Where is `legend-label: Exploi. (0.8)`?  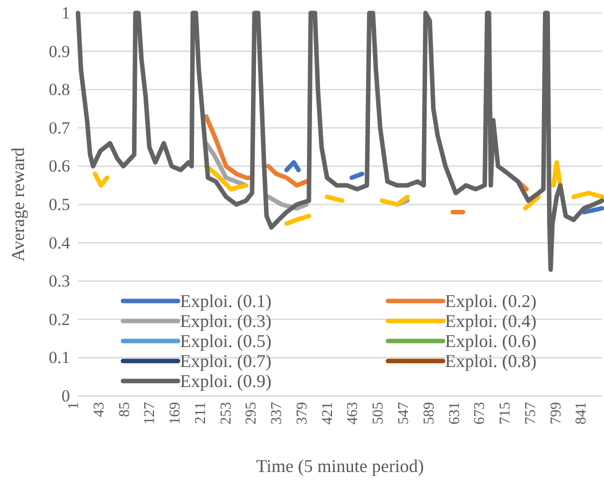
legend-label: Exploi. (0.8) is located at coordinates (490, 361).